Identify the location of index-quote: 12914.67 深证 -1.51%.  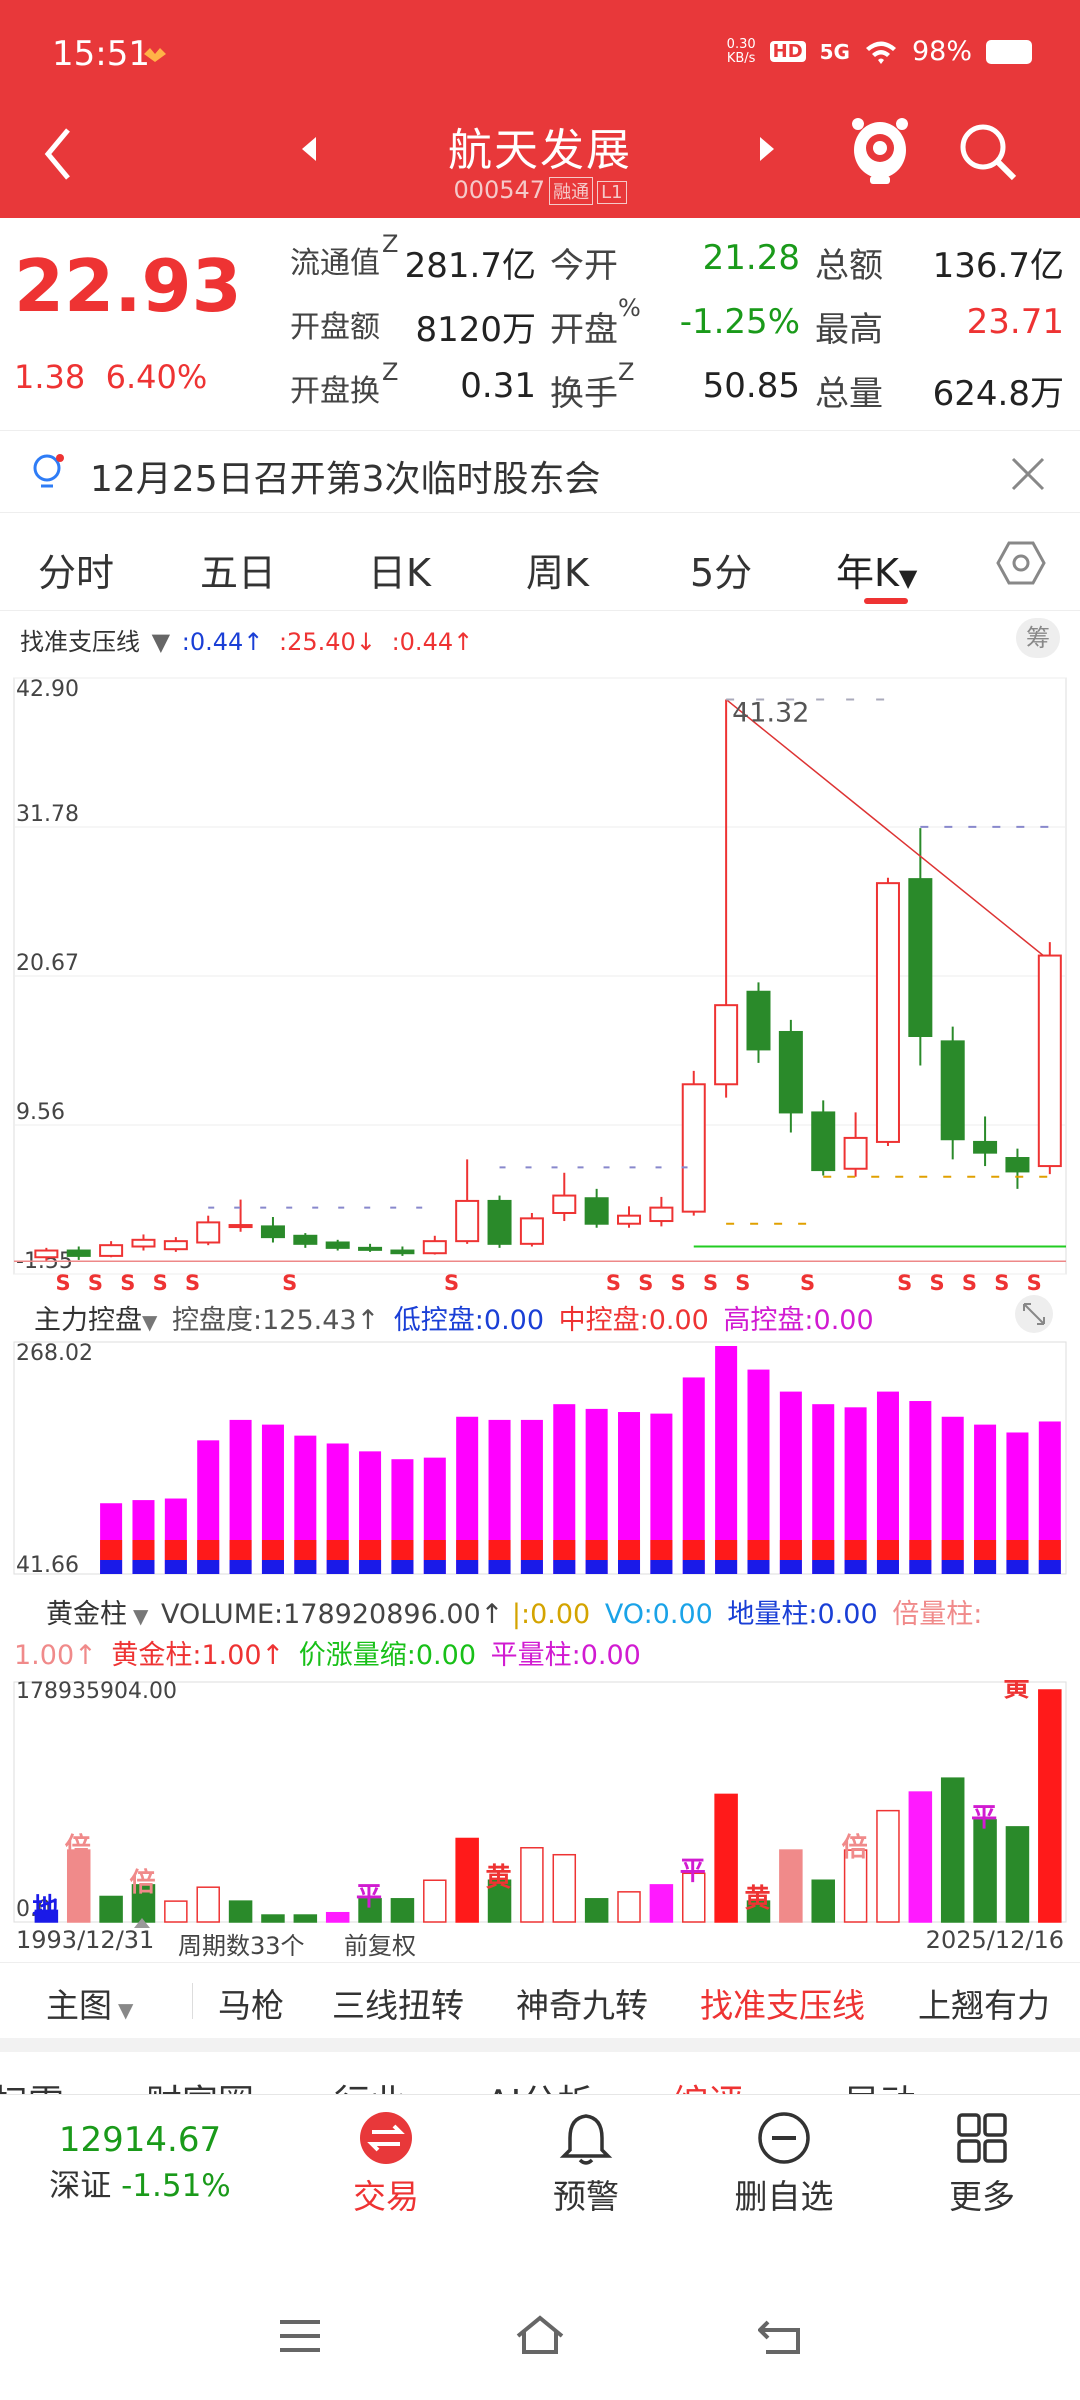
(140, 2162).